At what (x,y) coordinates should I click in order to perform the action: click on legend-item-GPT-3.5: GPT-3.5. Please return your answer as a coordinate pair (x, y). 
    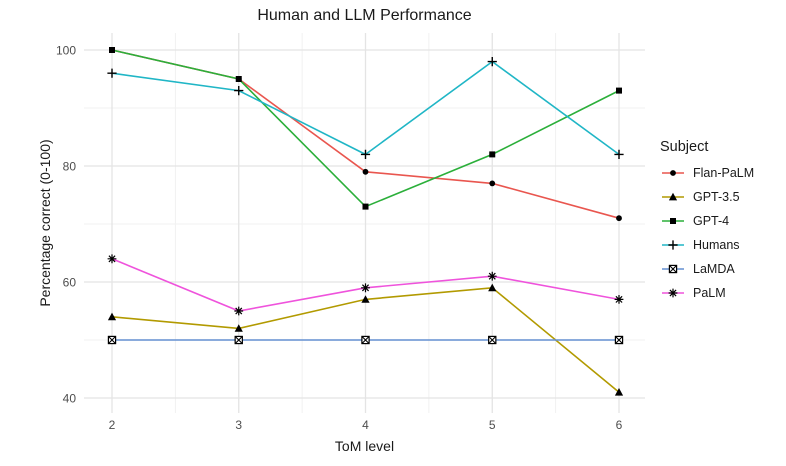
    Looking at the image, I should click on (707, 197).